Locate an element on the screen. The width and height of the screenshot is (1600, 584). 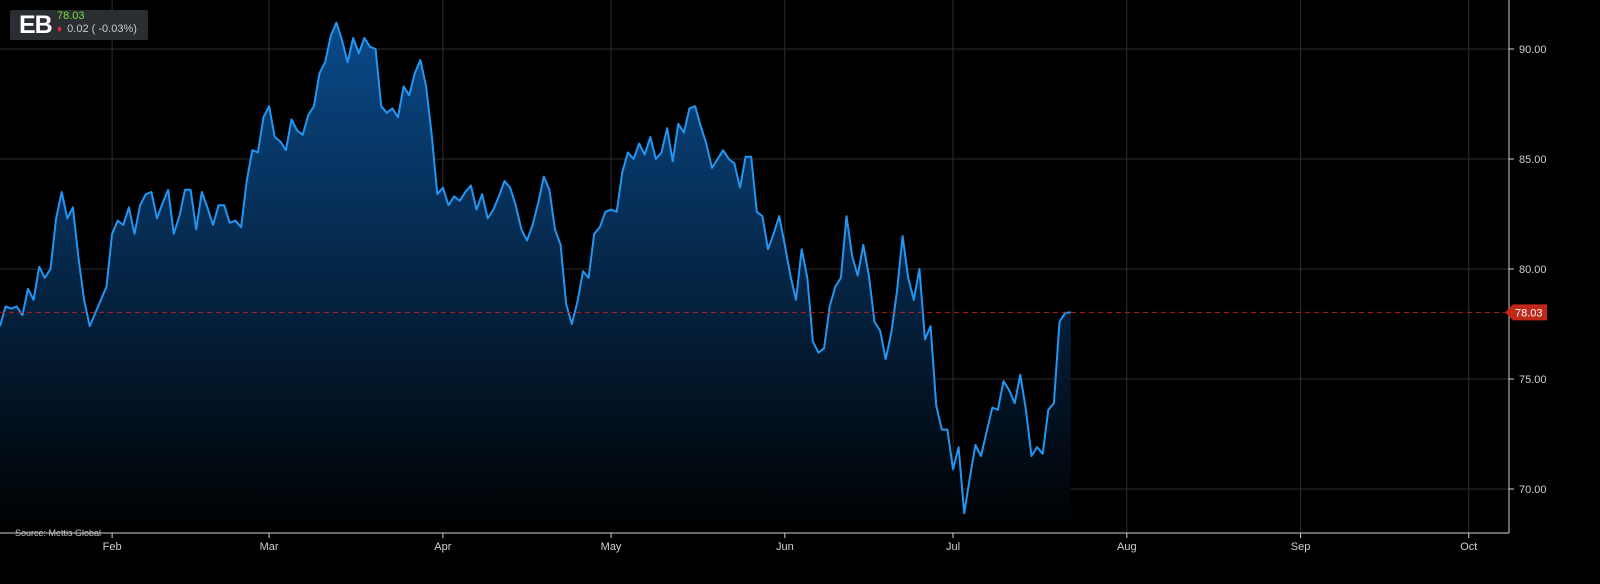
y-tick-label: 70.00 is located at coordinates (1533, 490).